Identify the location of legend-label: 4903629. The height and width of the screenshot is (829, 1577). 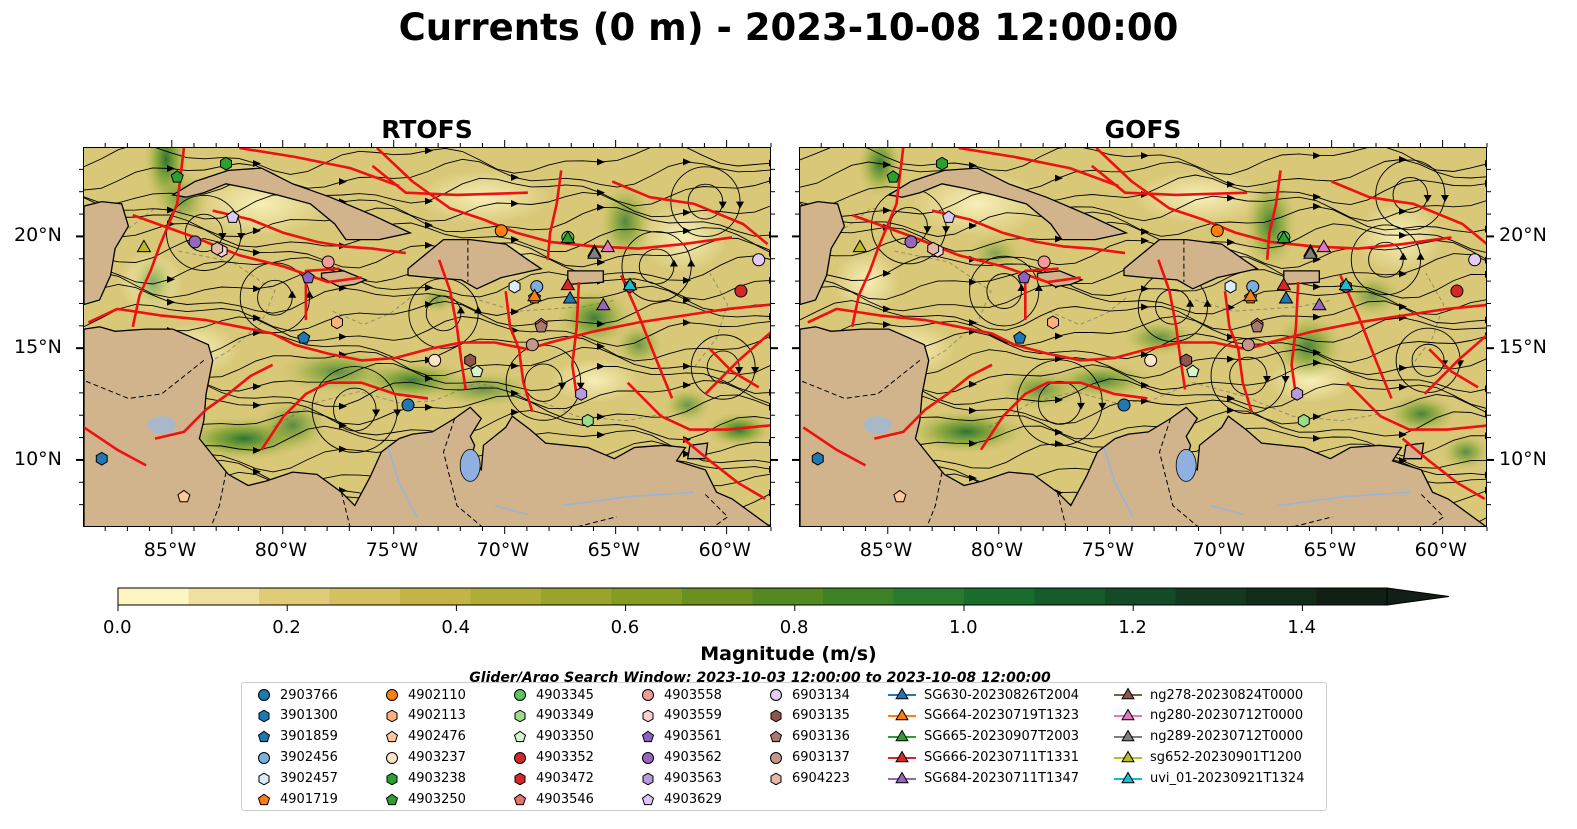
(693, 799).